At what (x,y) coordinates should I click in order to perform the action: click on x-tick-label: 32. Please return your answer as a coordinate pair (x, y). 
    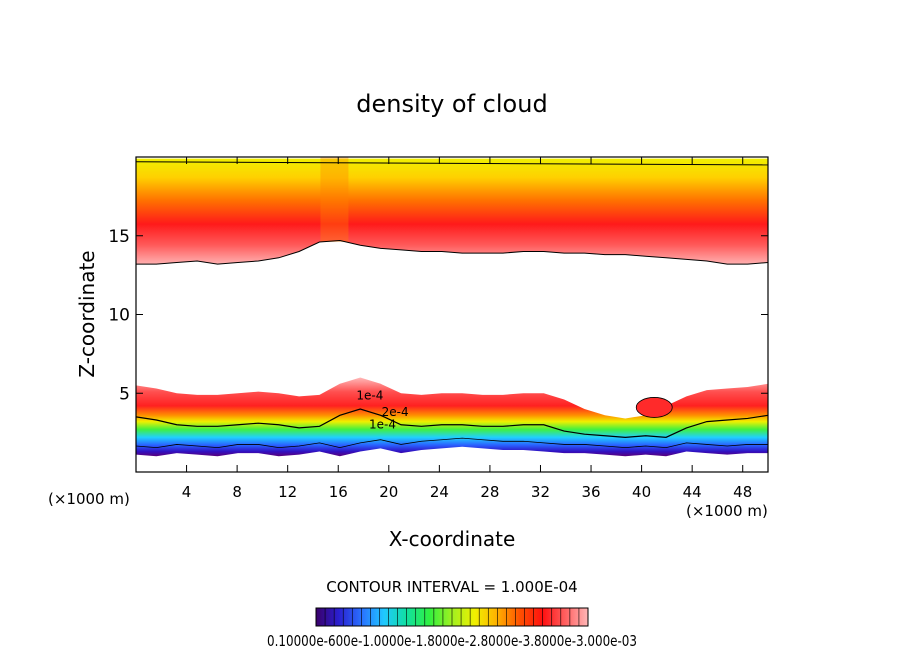
    Looking at the image, I should click on (540, 492).